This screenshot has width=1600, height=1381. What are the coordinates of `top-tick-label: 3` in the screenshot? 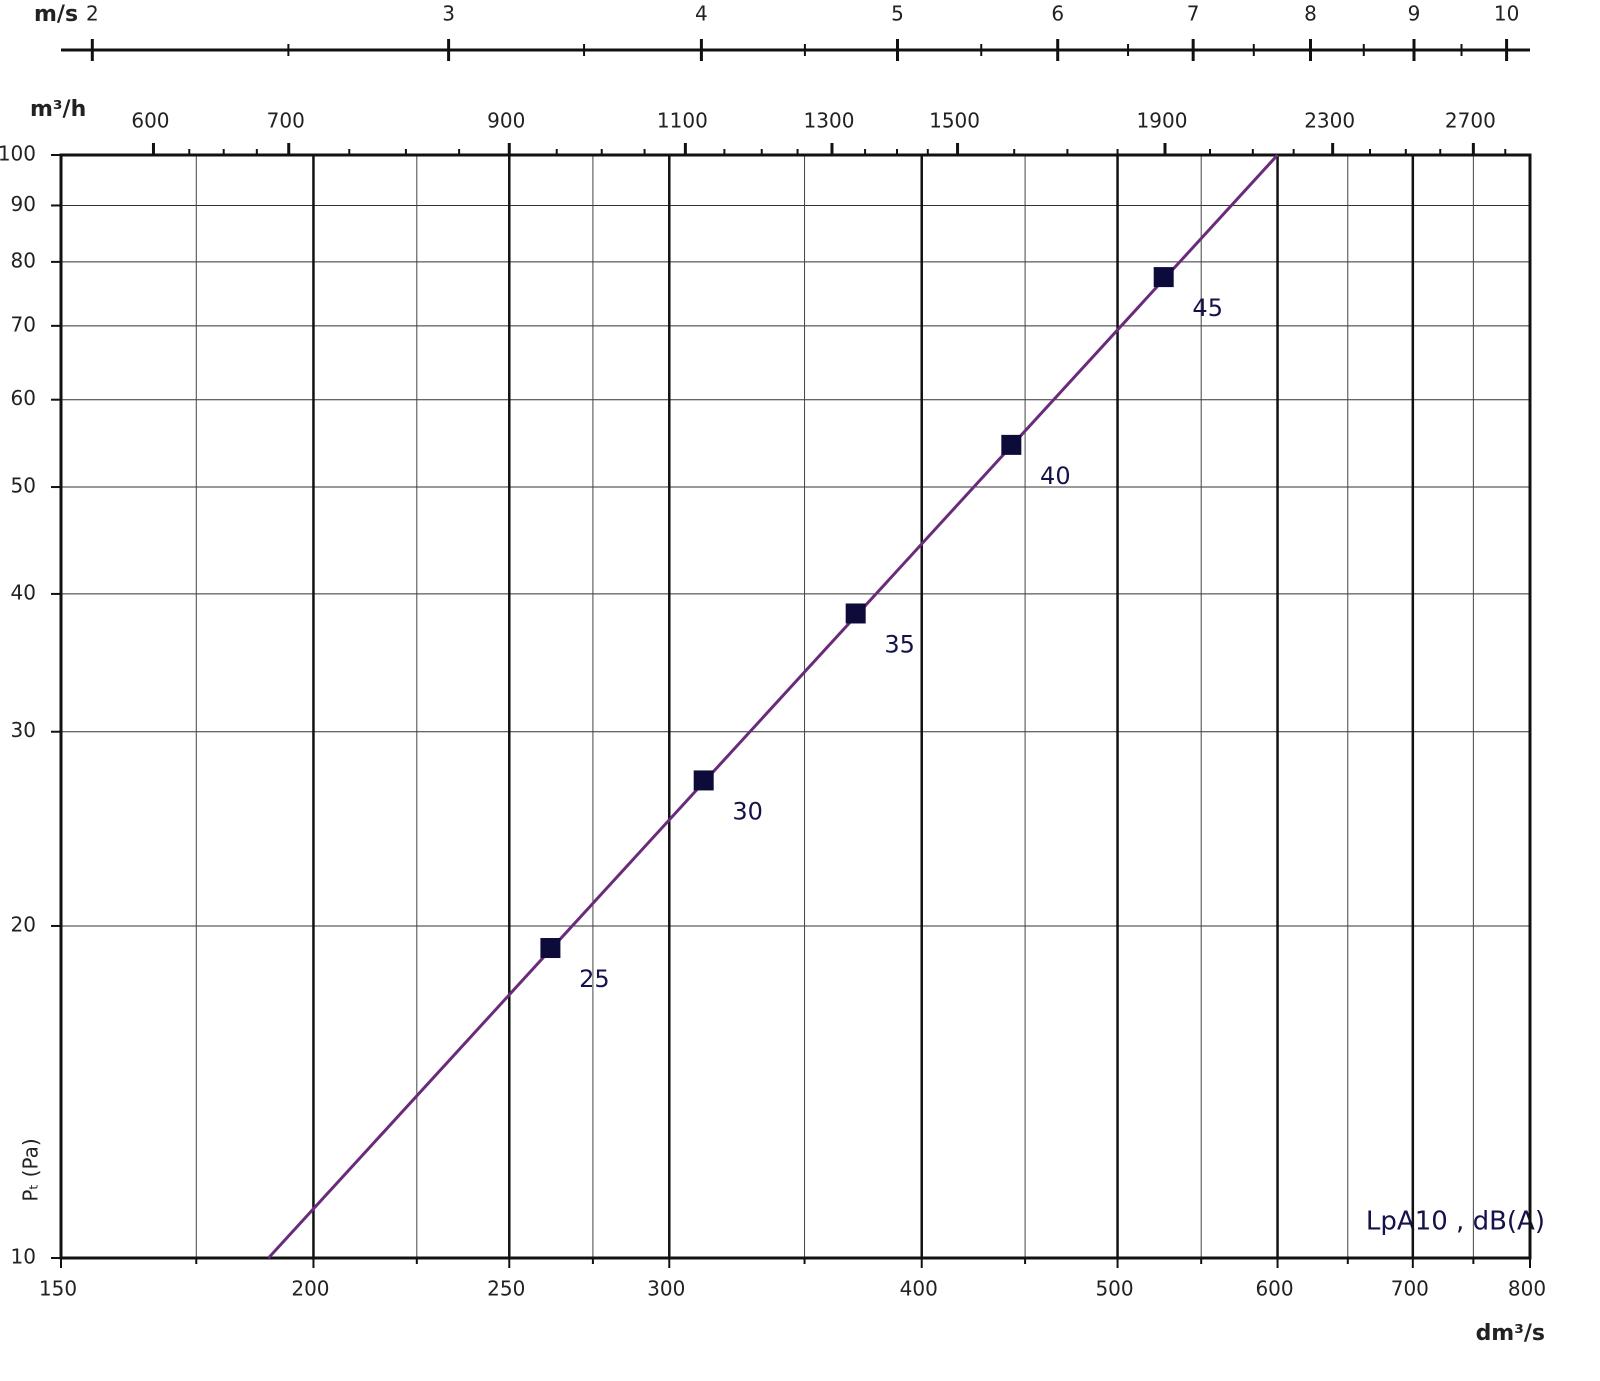 It's located at (448, 14).